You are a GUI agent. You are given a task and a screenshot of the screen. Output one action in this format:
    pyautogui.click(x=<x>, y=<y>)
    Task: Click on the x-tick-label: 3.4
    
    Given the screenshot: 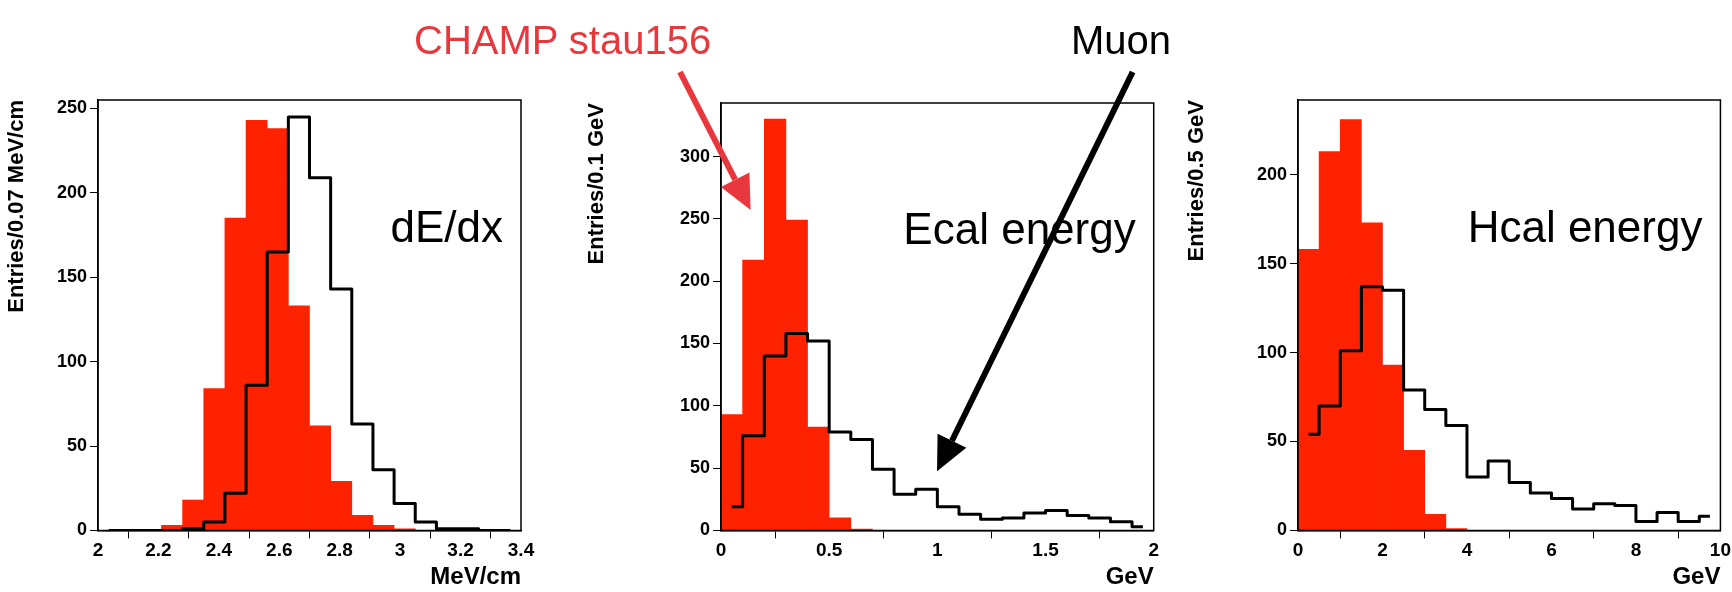 What is the action you would take?
    pyautogui.click(x=521, y=550)
    